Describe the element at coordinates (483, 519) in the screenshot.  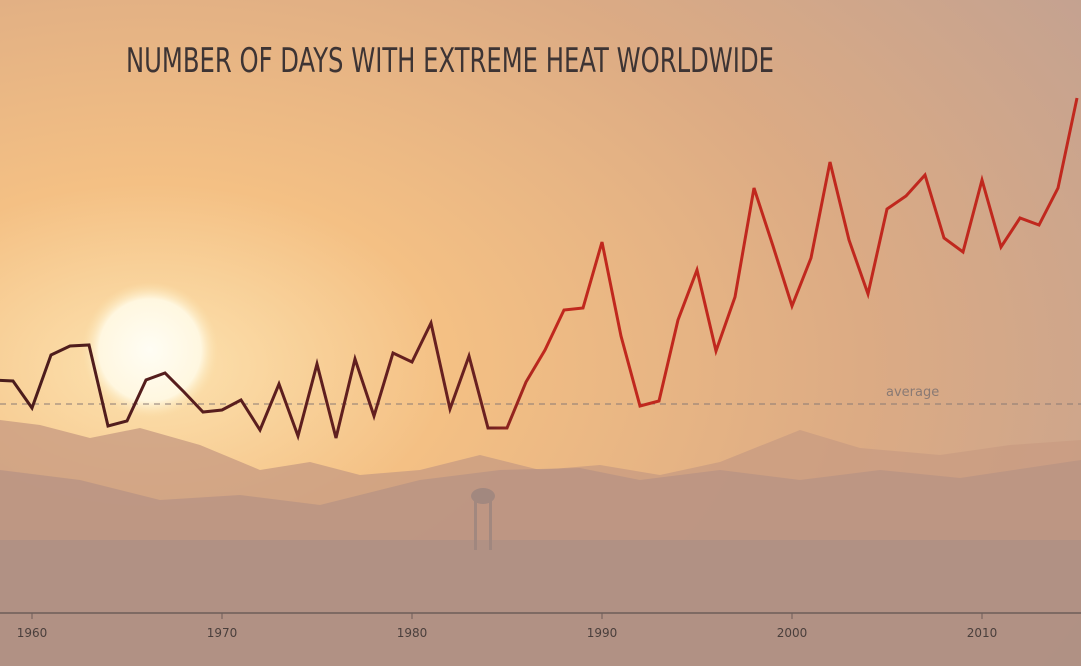
I see `water-tower` at that location.